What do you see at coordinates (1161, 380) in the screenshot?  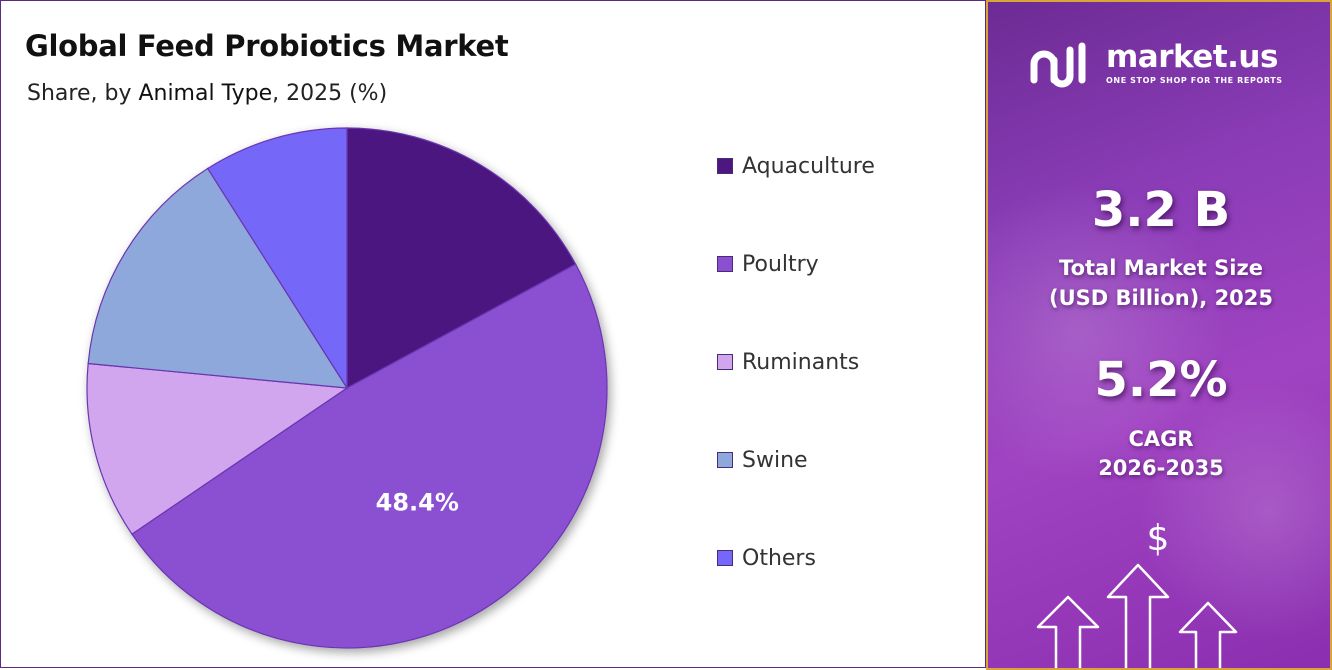 I see `cagr-value: 5.2%` at bounding box center [1161, 380].